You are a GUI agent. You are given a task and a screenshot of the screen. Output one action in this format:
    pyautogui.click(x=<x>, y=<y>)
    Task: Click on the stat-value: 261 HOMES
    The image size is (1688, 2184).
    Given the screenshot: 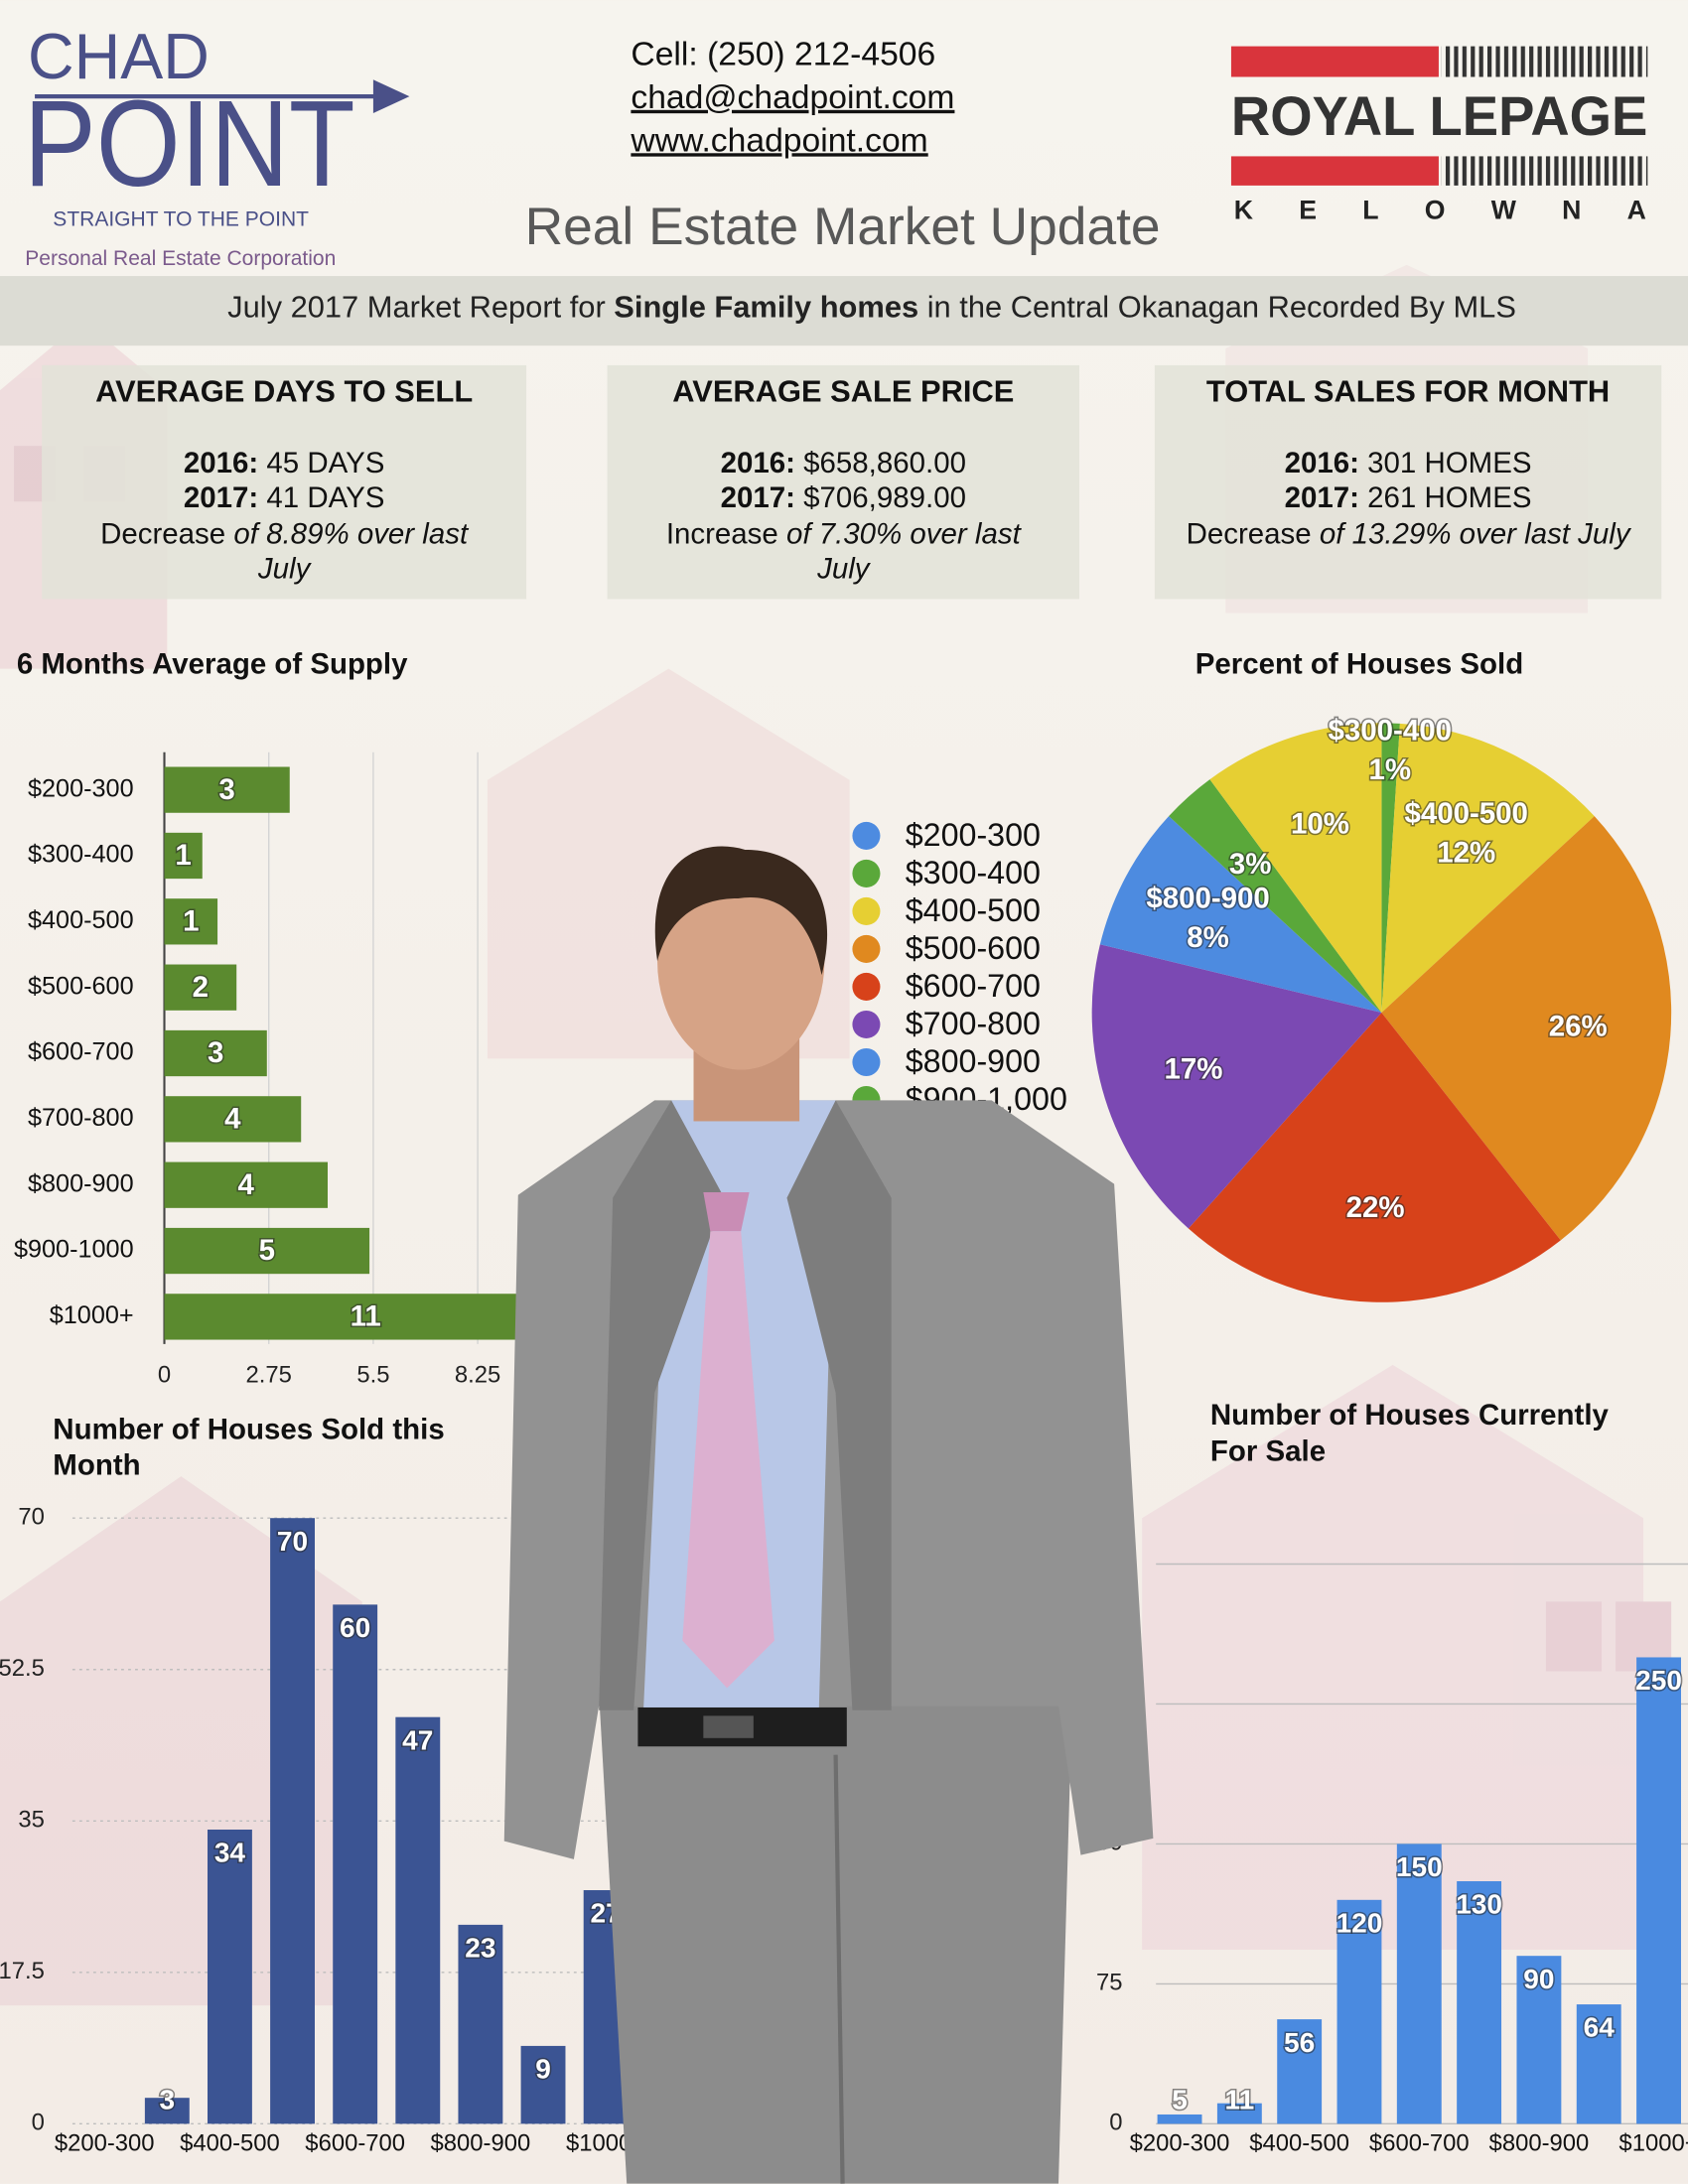 What is the action you would take?
    pyautogui.click(x=1445, y=497)
    